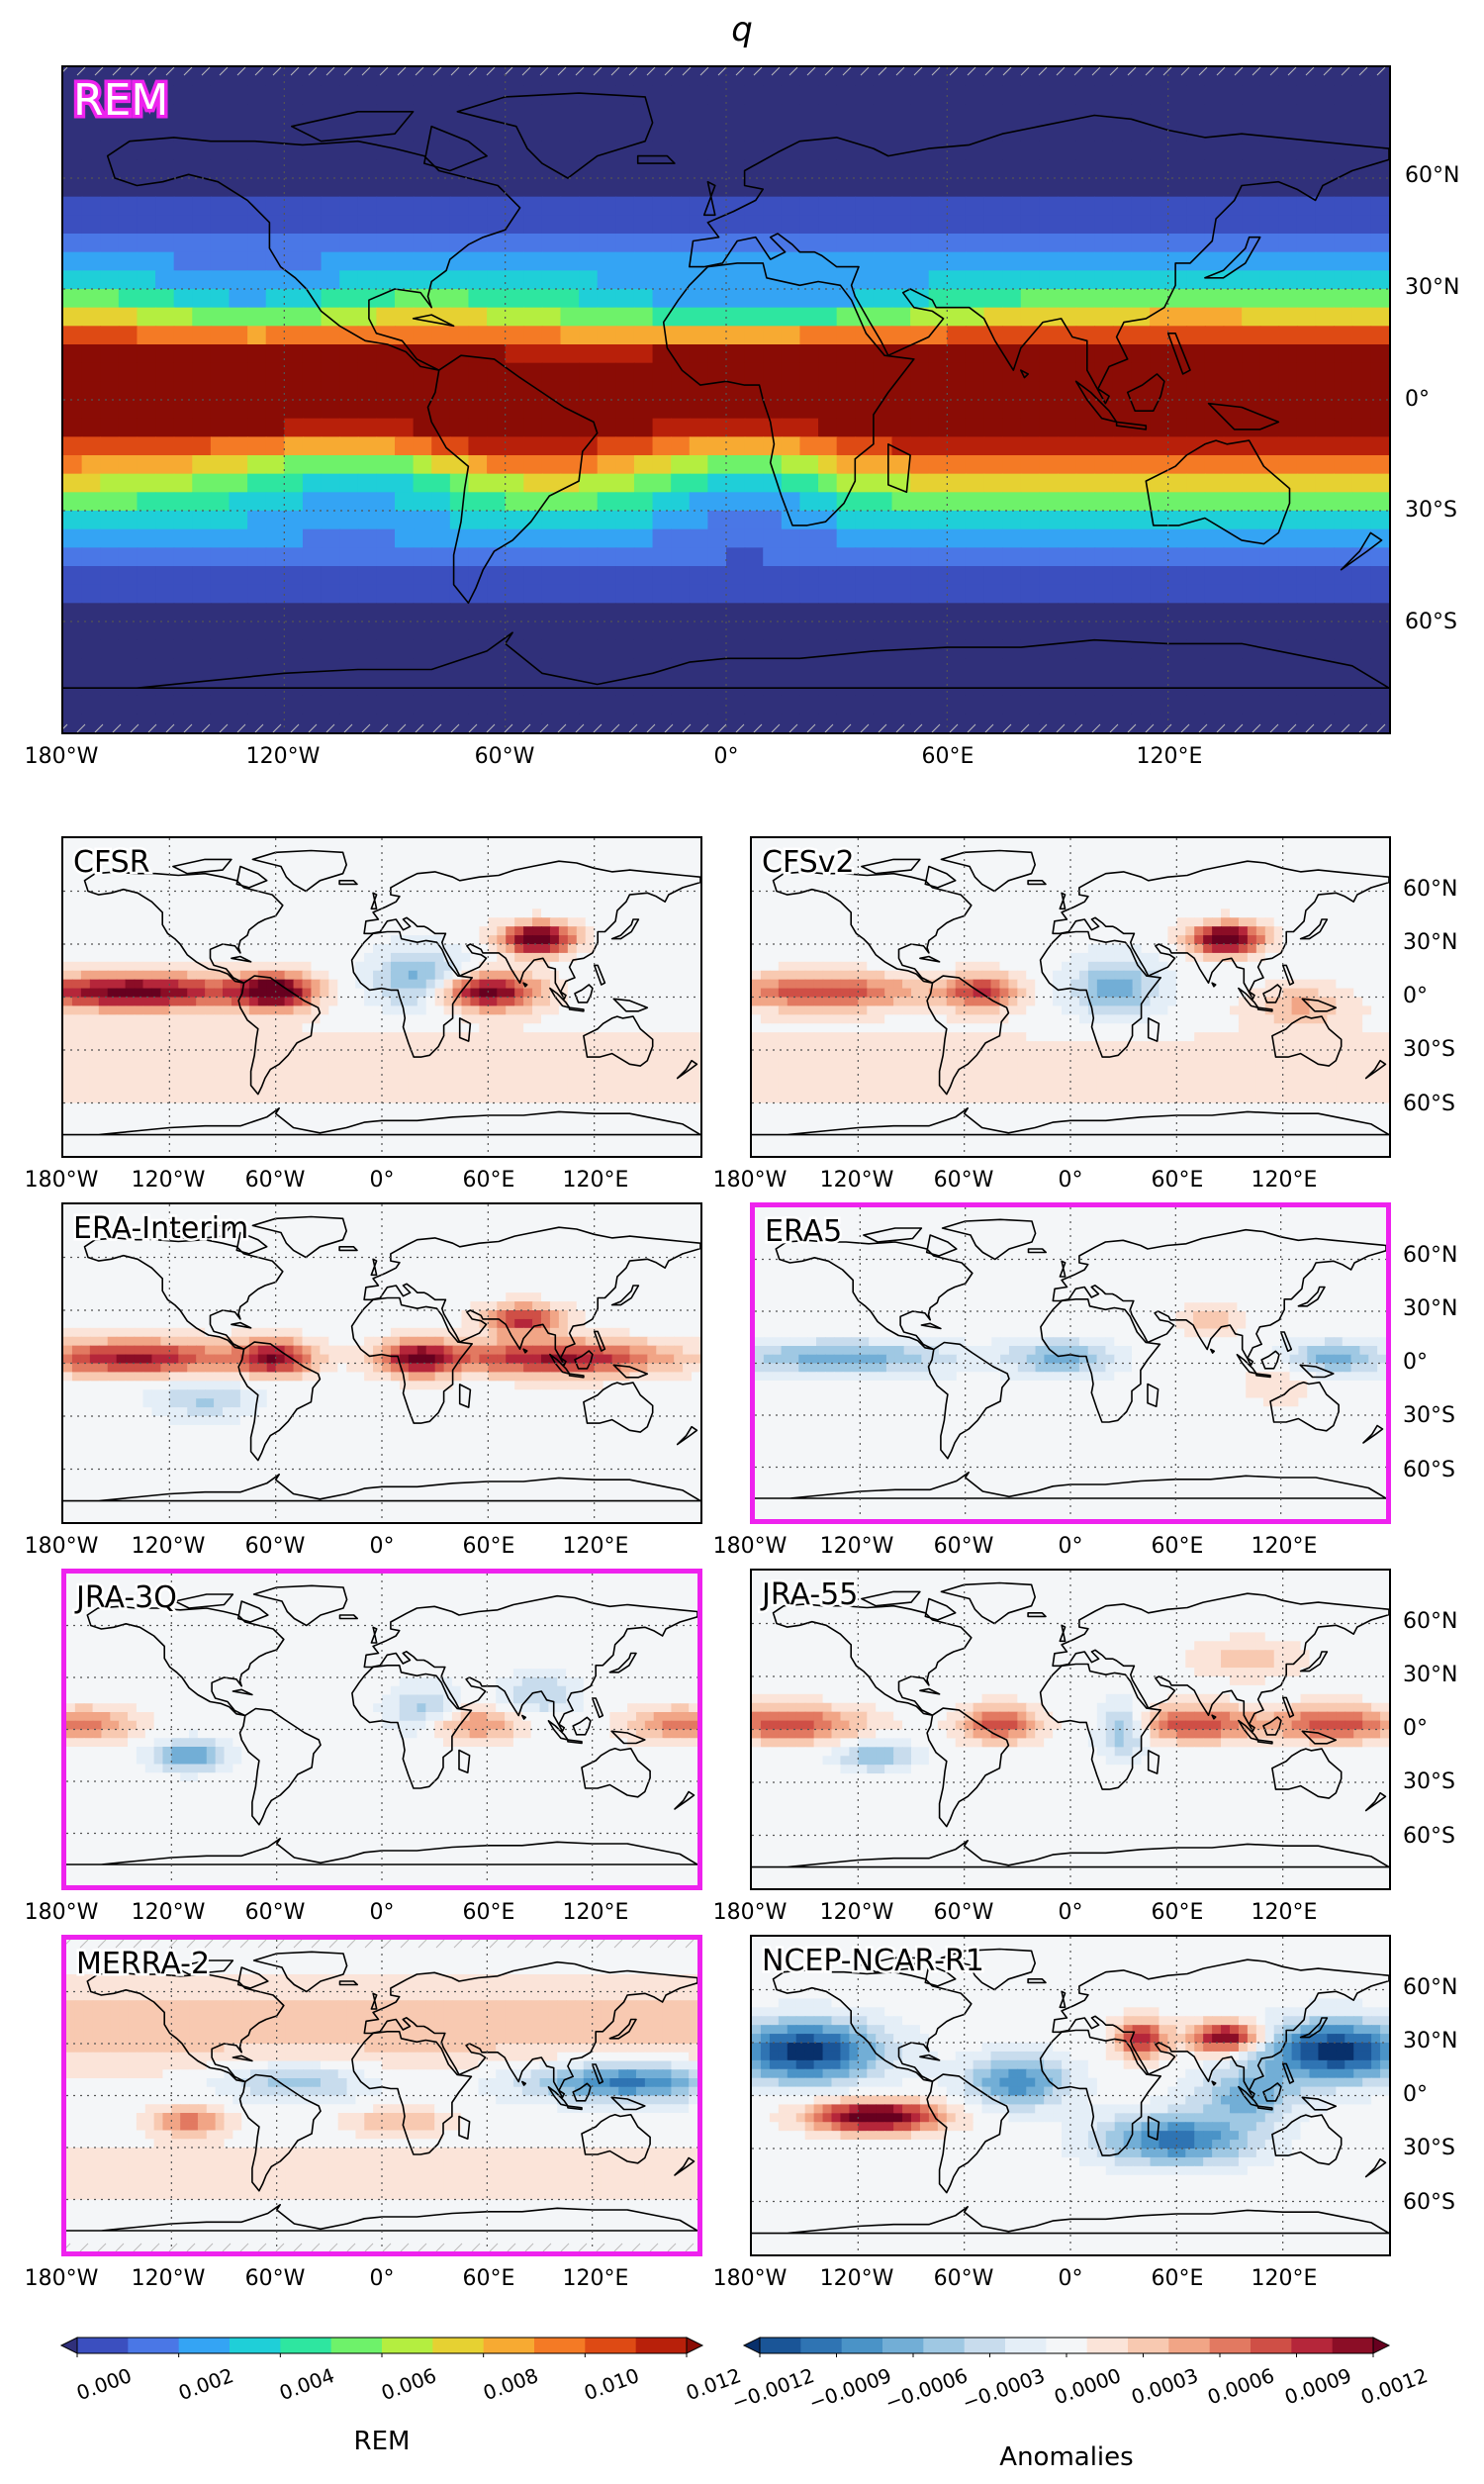 The width and height of the screenshot is (1484, 2484). I want to click on rem-lon-tick: 180°W, so click(61, 757).